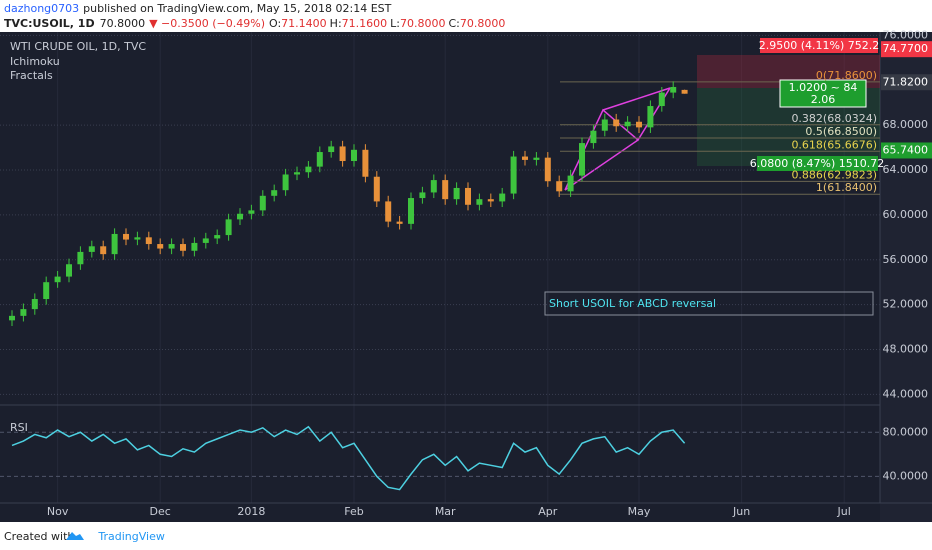 This screenshot has width=932, height=550. I want to click on rsi-title: RSI, so click(19, 427).